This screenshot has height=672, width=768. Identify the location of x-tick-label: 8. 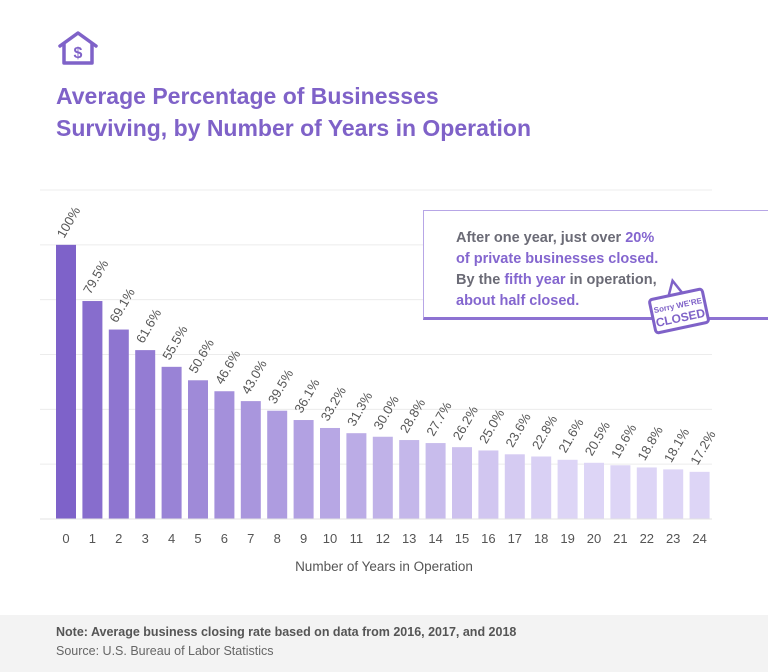
(277, 538).